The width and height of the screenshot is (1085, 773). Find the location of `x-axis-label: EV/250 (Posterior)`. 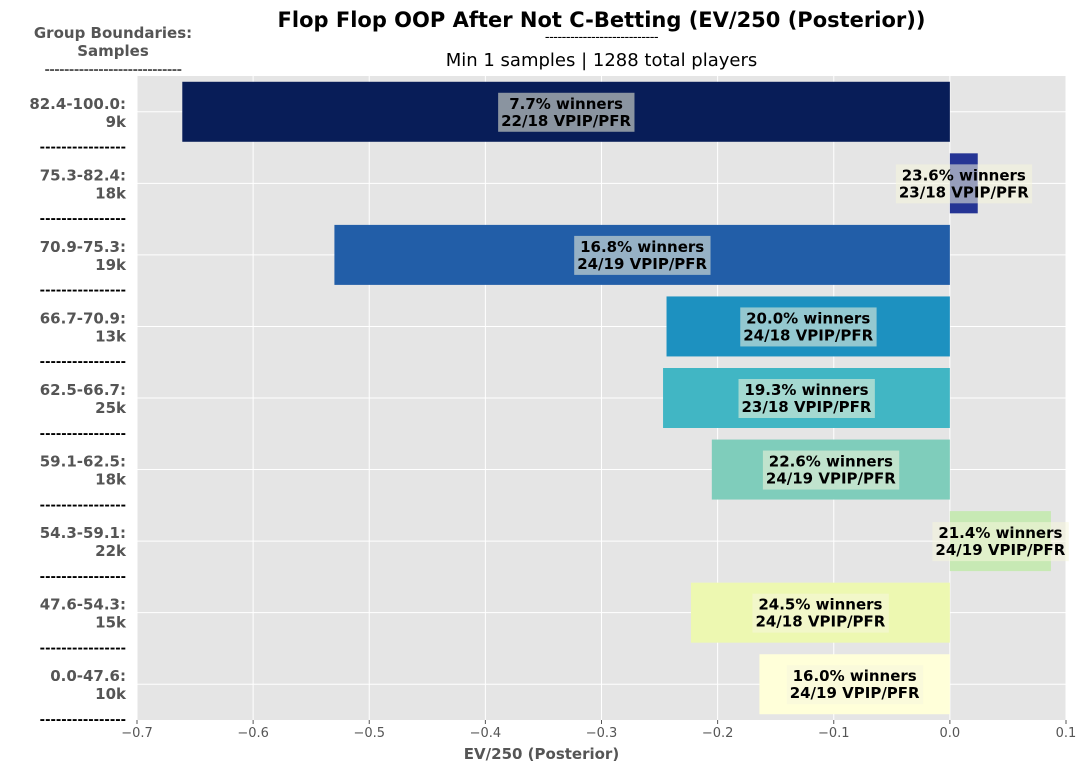

x-axis-label: EV/250 (Posterior) is located at coordinates (541, 754).